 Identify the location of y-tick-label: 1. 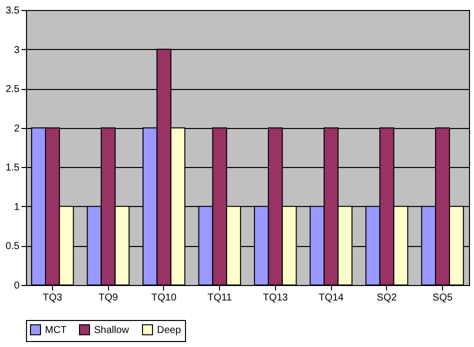
(17, 207).